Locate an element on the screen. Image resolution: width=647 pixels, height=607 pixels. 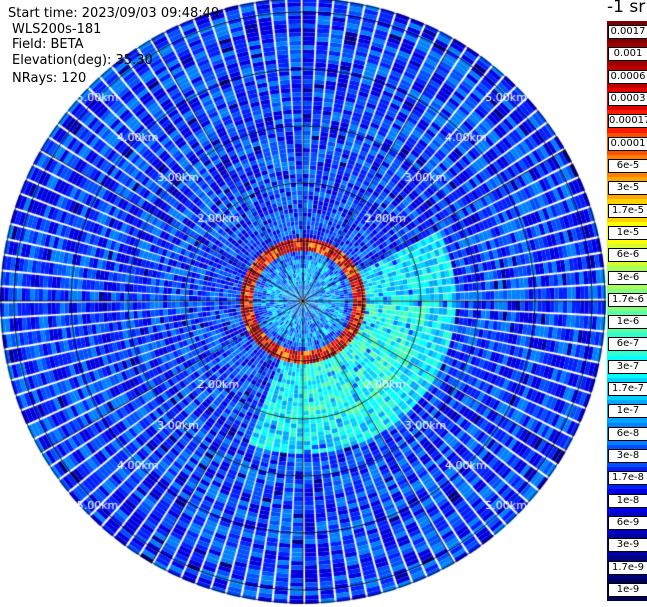
colorbar-tick-label: 0.00017 is located at coordinates (627, 121).